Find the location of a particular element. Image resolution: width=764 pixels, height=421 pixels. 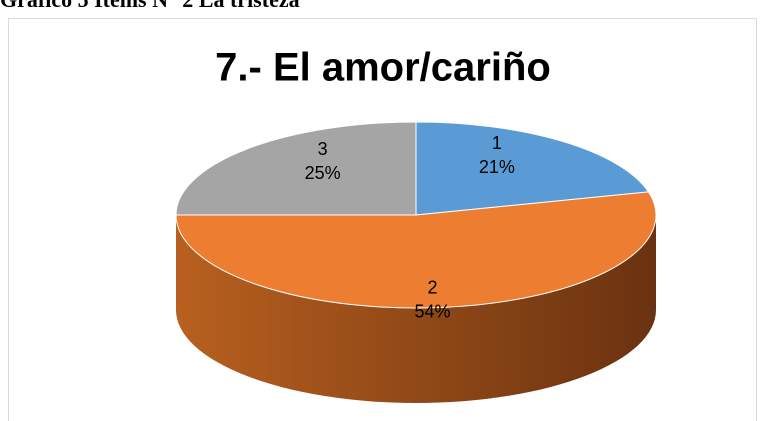

data-label: 21% is located at coordinates (497, 167).